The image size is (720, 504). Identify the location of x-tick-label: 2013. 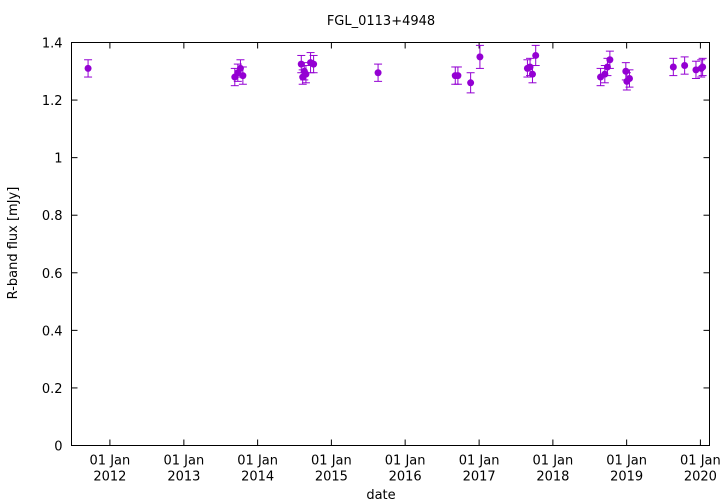
(183, 477).